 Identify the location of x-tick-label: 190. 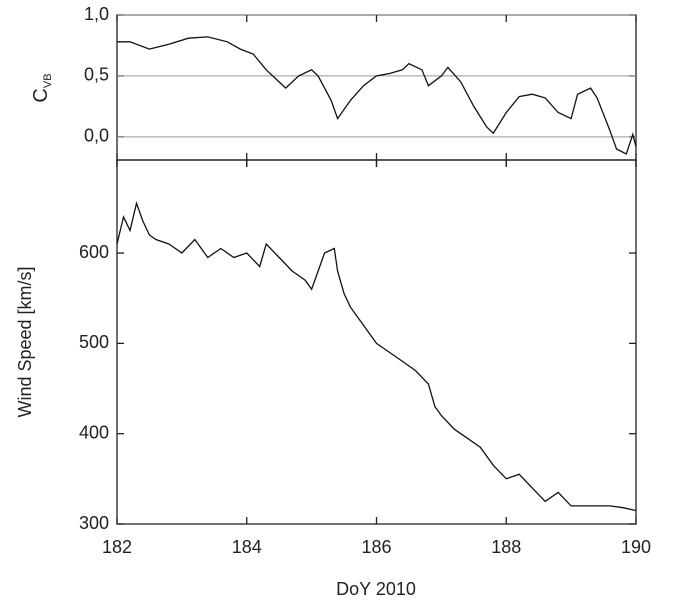
(636, 547).